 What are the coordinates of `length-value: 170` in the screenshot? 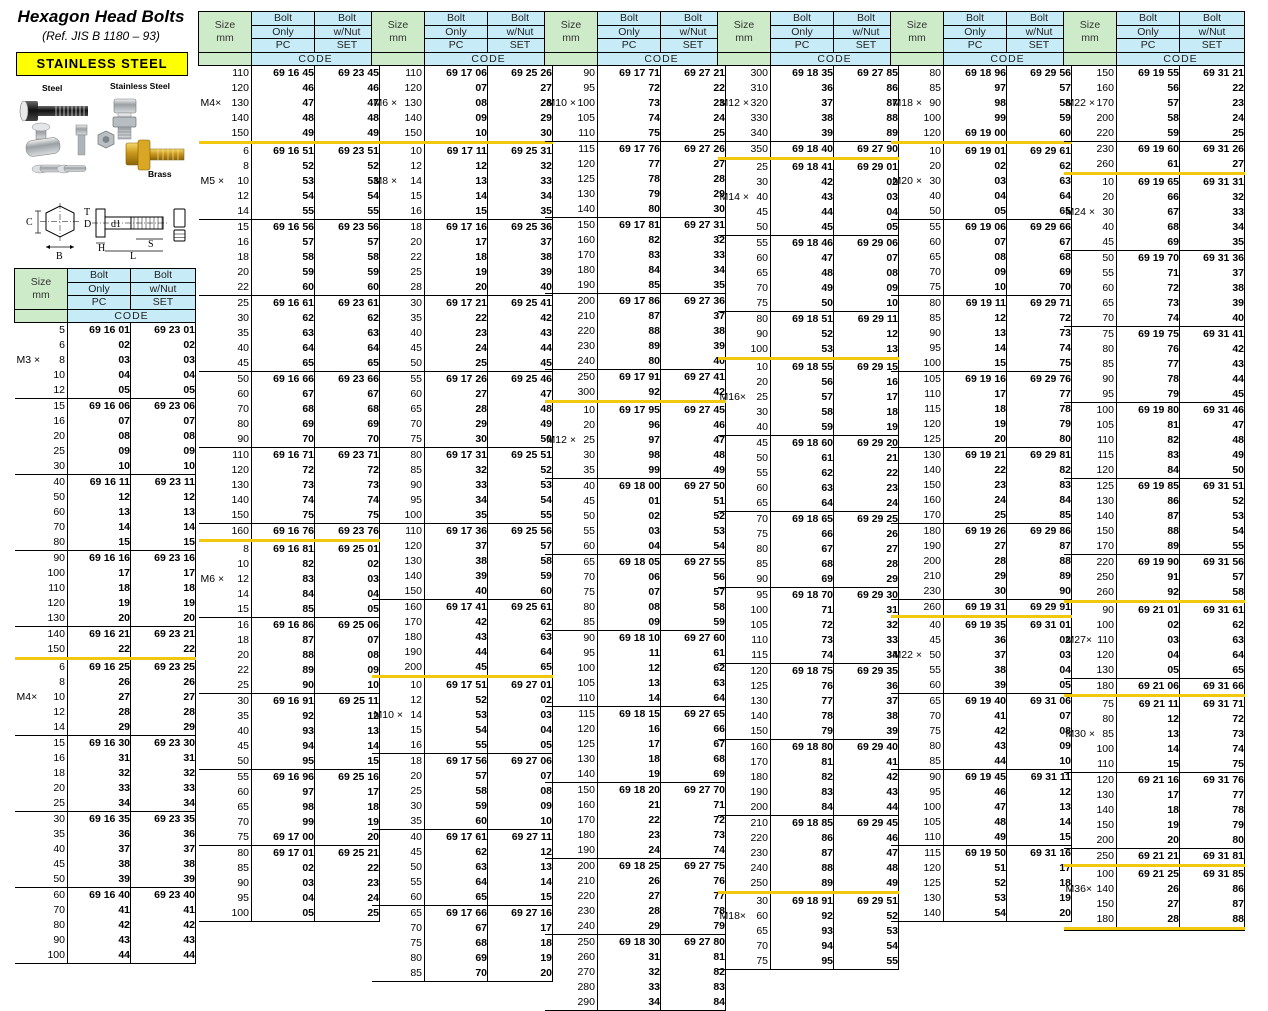 It's located at (932, 515).